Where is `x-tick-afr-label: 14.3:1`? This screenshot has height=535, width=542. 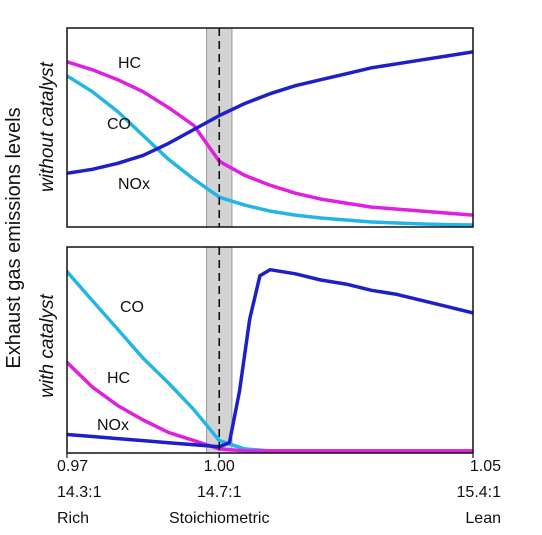
x-tick-afr-label: 14.3:1 is located at coordinates (79, 492).